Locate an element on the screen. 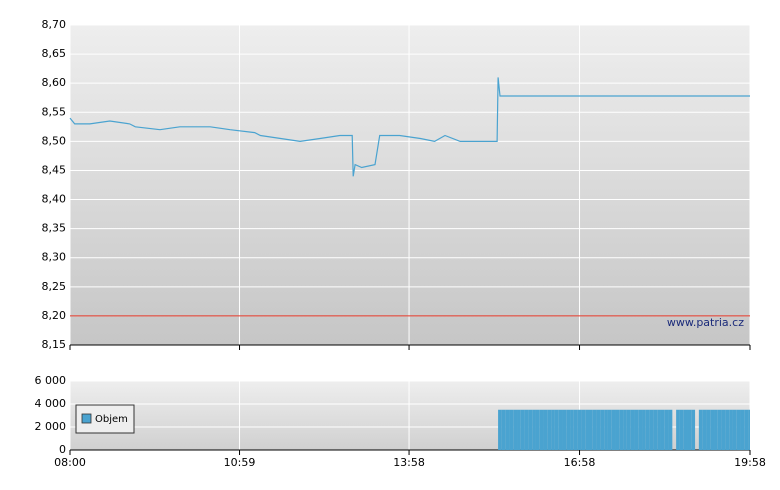 This screenshot has width=780, height=490. y-tick-label: 8,15 is located at coordinates (54, 344).